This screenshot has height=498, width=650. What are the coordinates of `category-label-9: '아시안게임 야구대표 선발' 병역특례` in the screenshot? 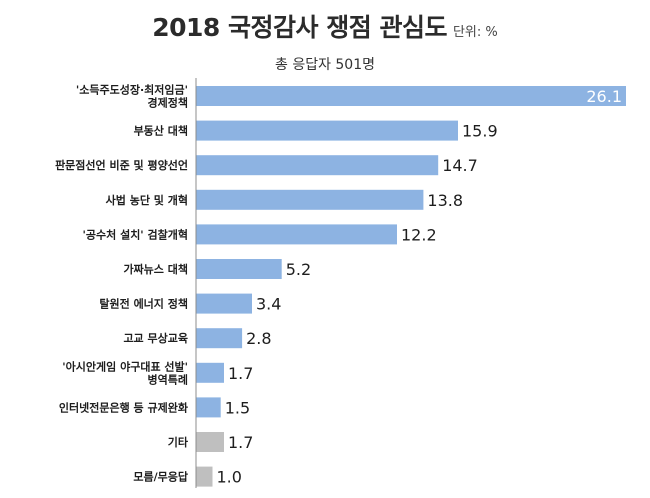 It's located at (125, 372).